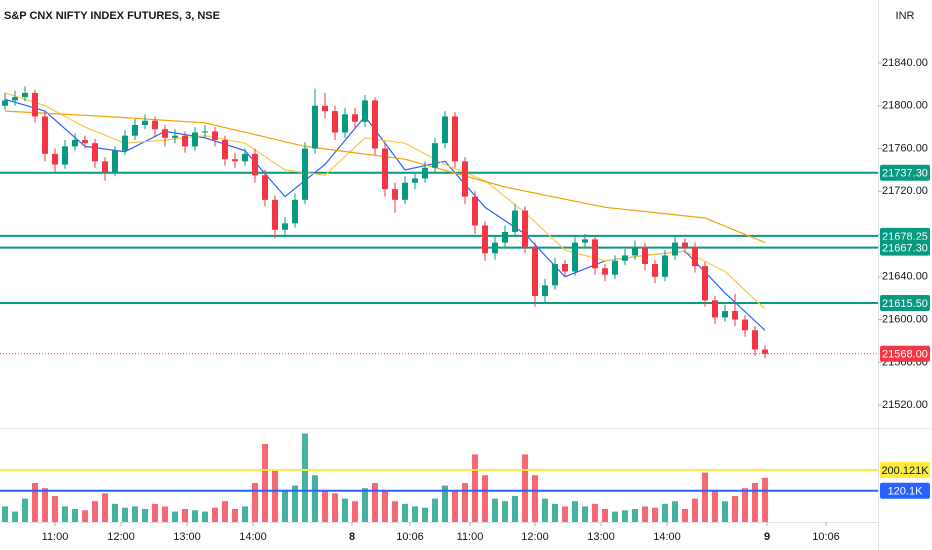 This screenshot has height=550, width=932. Describe the element at coordinates (905, 304) in the screenshot. I see `level-label: 21615.50` at that location.